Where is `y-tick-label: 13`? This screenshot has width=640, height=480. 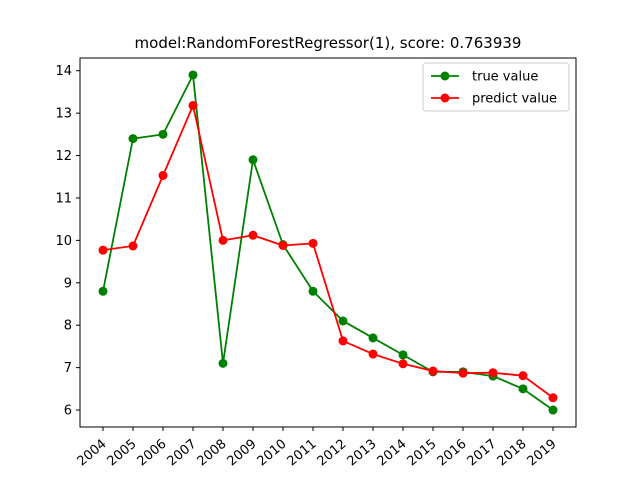
y-tick-label: 13 is located at coordinates (63, 114).